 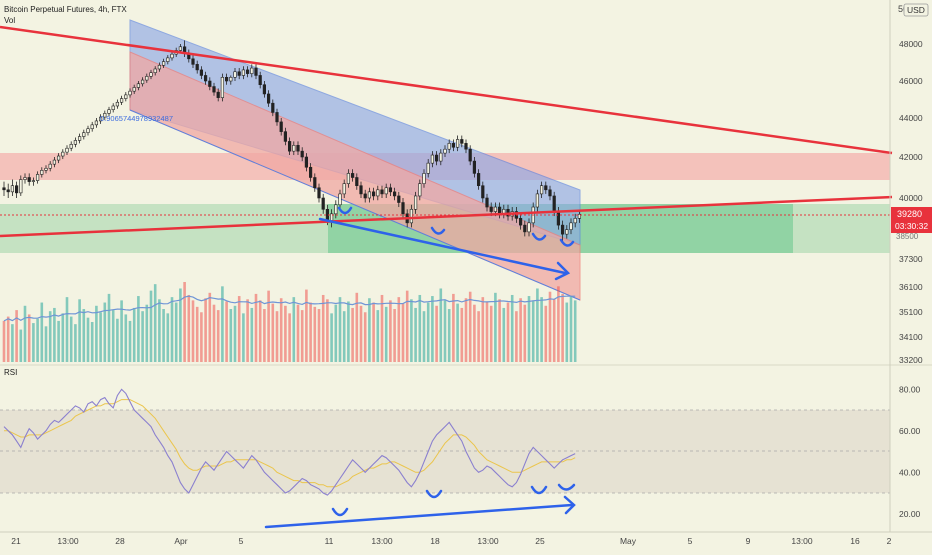 I want to click on time-tick: 21, so click(x=16, y=541).